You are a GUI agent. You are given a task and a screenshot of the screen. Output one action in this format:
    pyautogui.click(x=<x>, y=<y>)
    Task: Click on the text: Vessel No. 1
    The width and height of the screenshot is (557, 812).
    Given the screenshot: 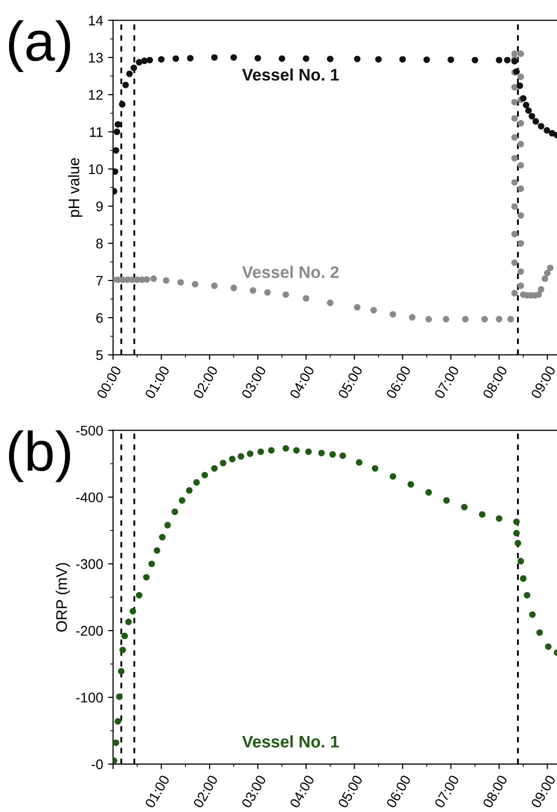 What is the action you would take?
    pyautogui.click(x=290, y=741)
    